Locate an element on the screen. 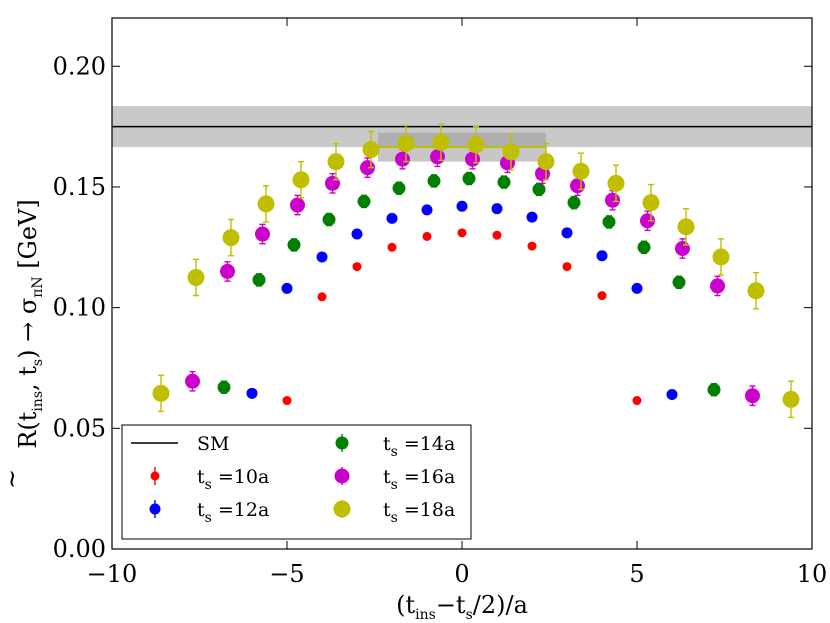 This screenshot has width=830, height=623. legend-label: ts =14a is located at coordinates (419, 446).